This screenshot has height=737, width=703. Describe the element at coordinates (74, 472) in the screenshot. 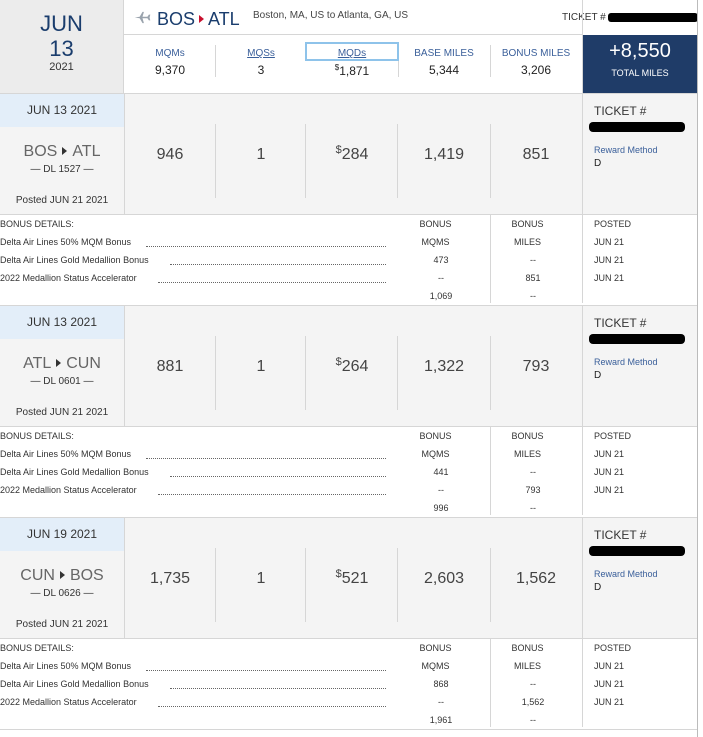

I see `bonus-row-name: Delta Air Lines Gold Medallion Bonus` at that location.